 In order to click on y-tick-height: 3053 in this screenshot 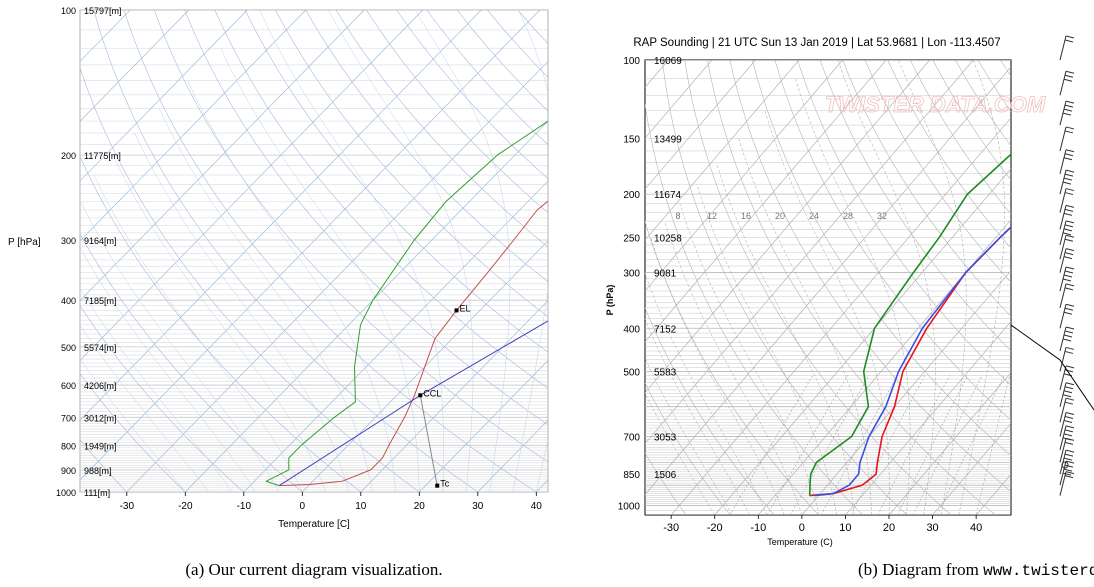, I will do `click(665, 438)`.